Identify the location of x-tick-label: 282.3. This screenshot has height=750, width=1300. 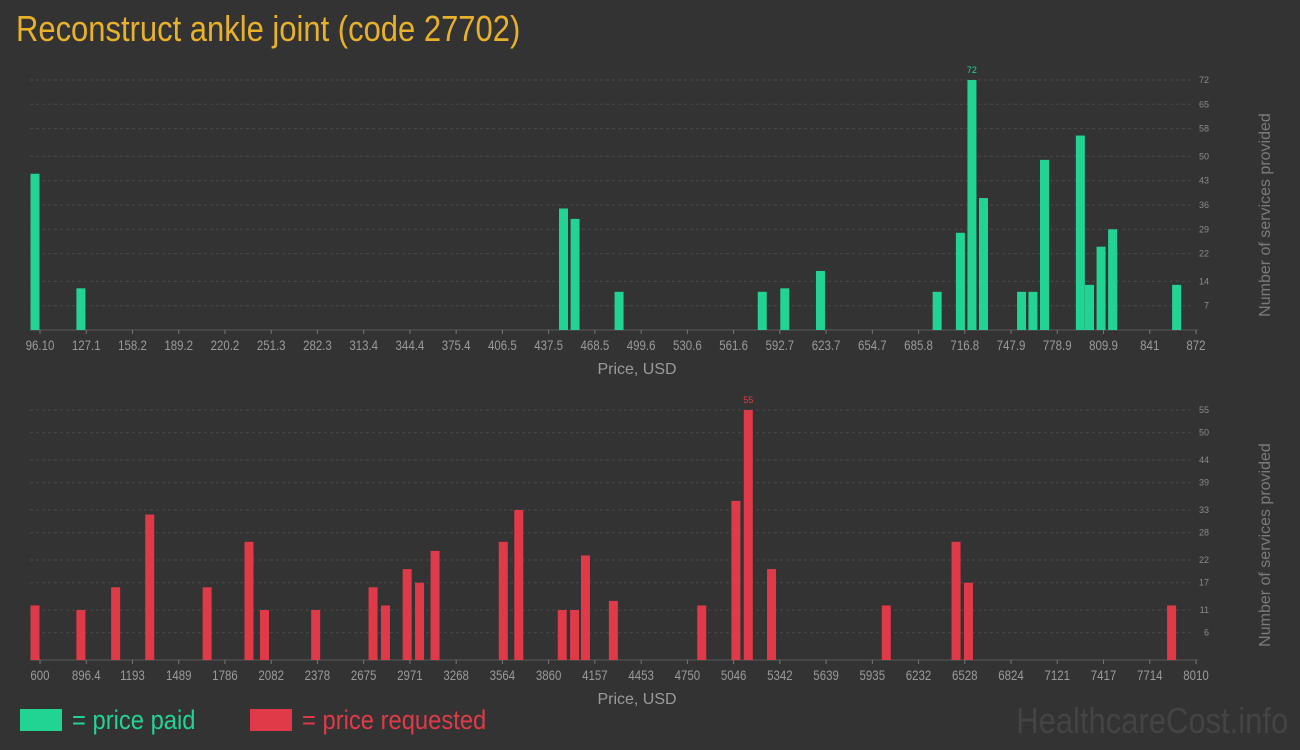
(317, 345).